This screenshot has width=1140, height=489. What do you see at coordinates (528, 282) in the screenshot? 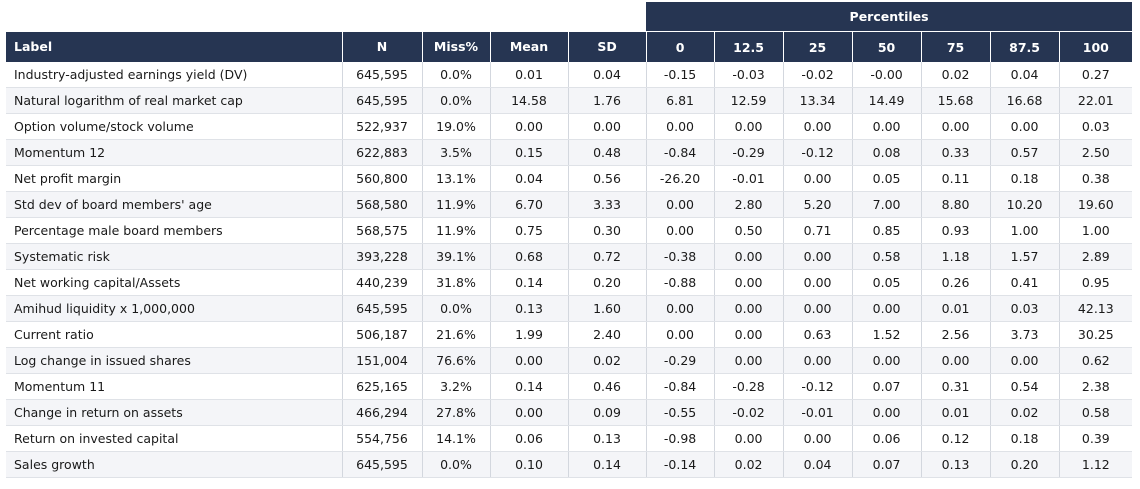
I see `cell-mean: 0.14` at bounding box center [528, 282].